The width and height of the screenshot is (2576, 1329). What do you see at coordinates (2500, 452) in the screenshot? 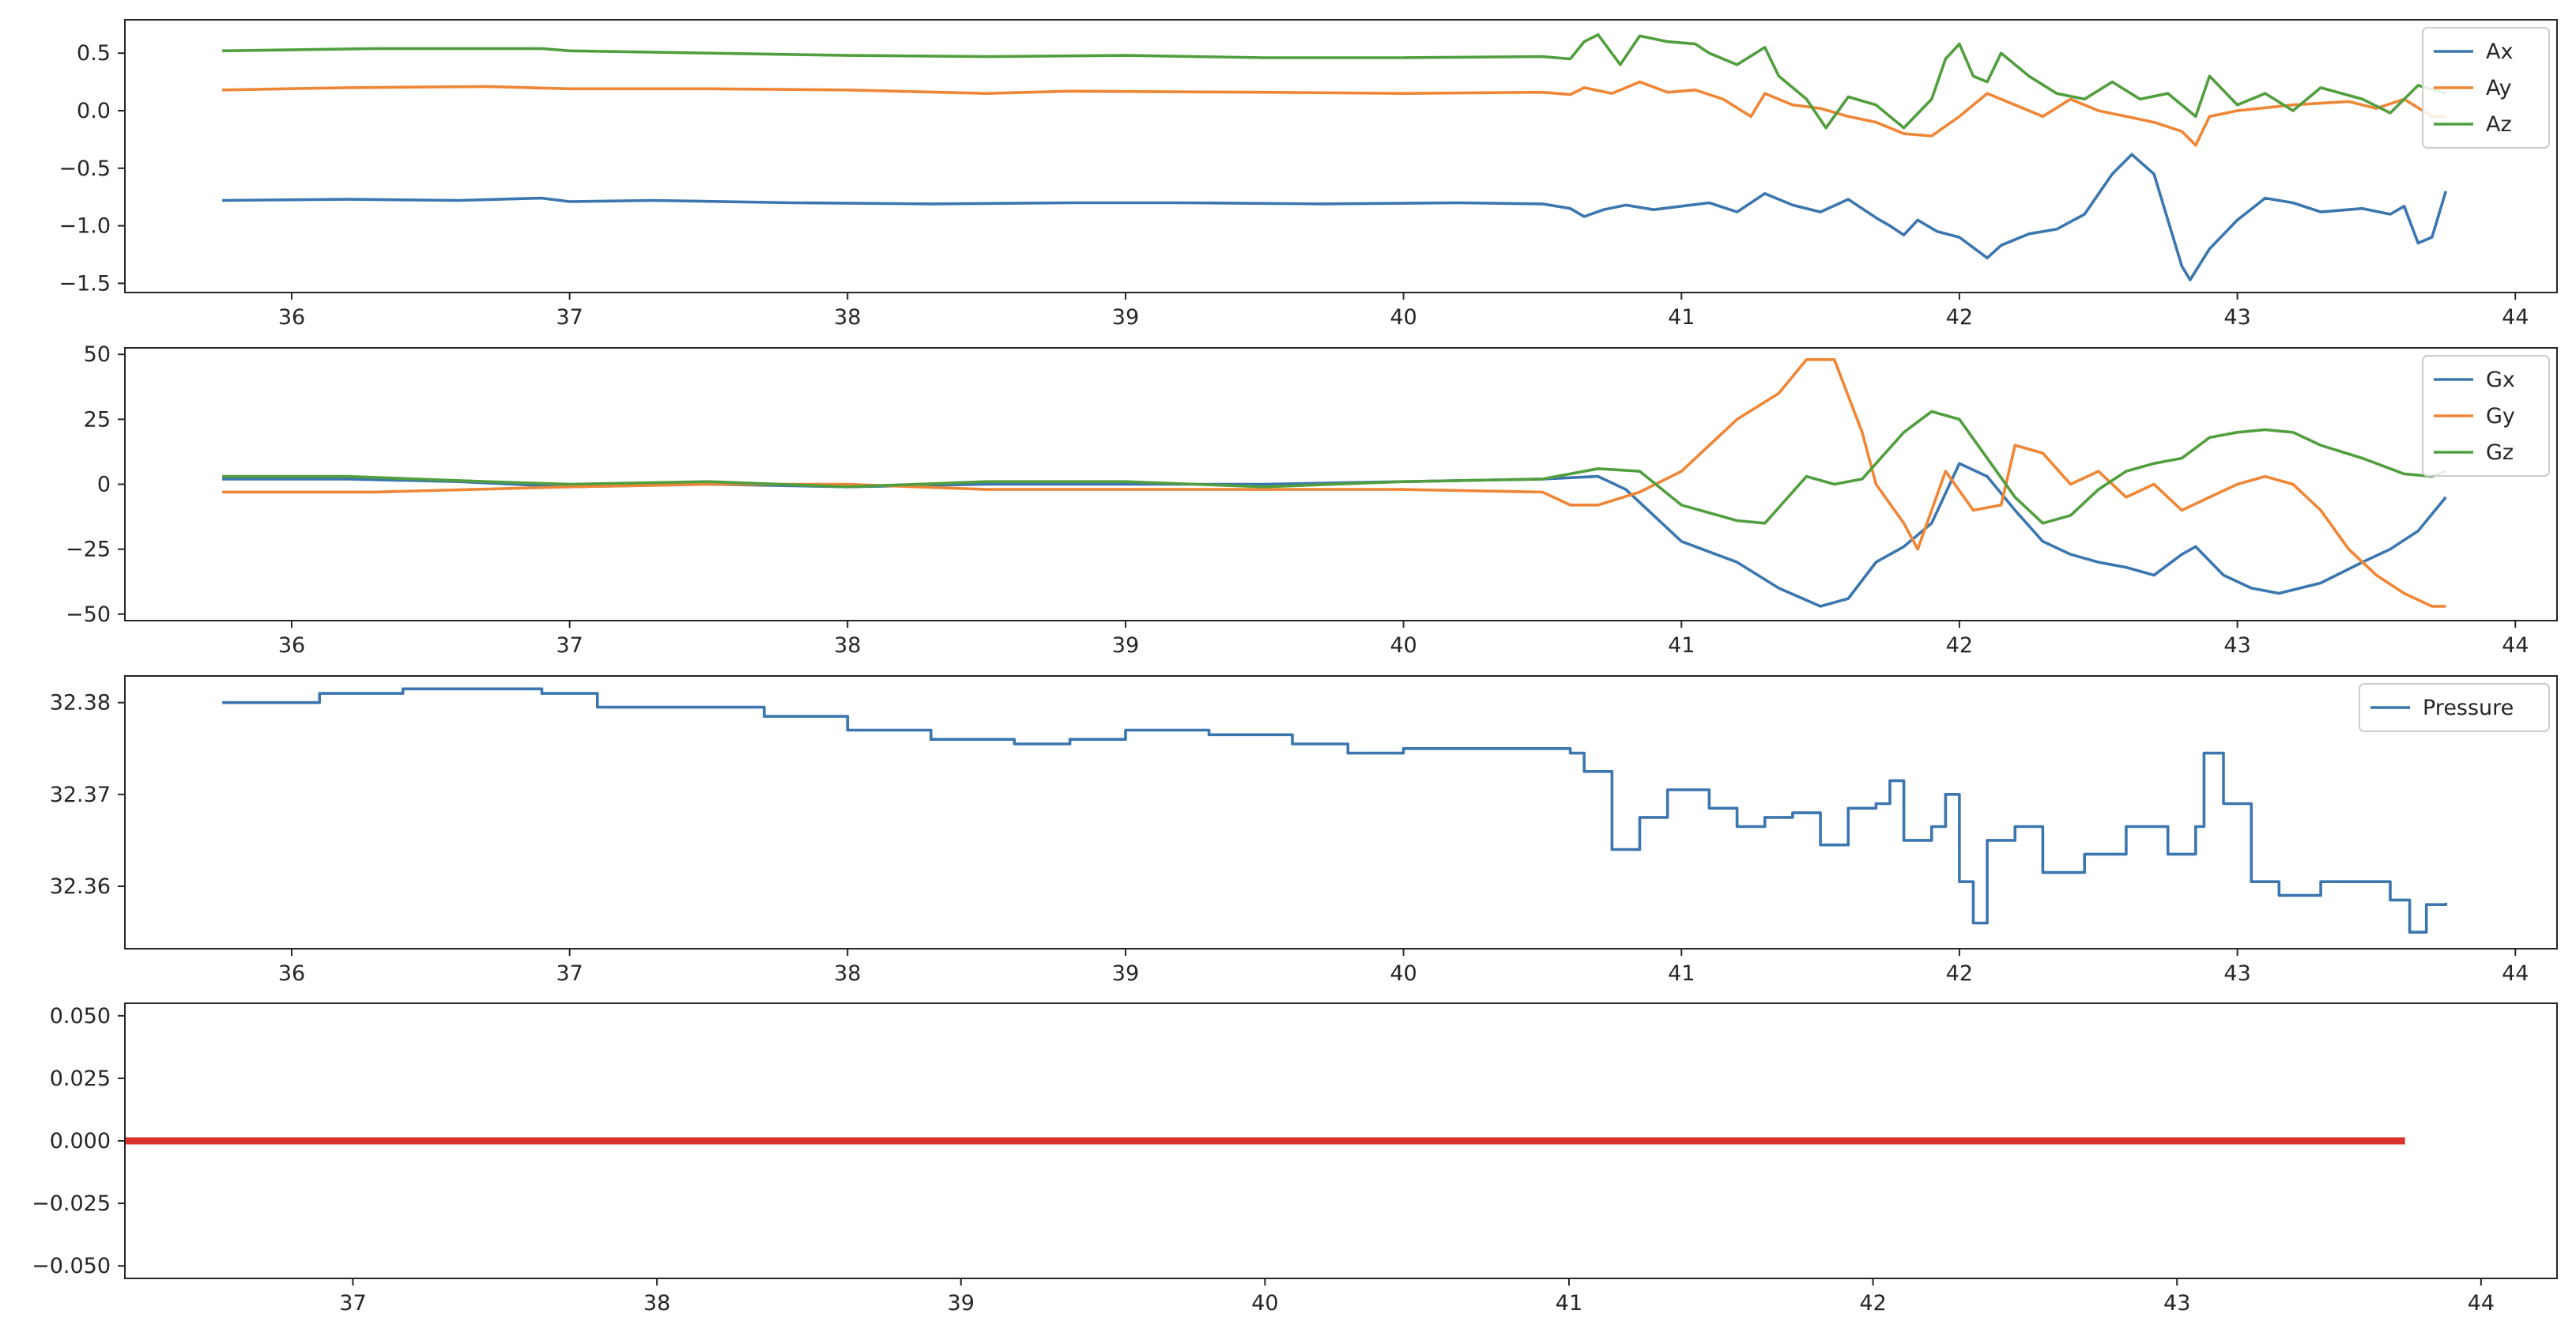
I see `legend-label-gz: Gz` at bounding box center [2500, 452].